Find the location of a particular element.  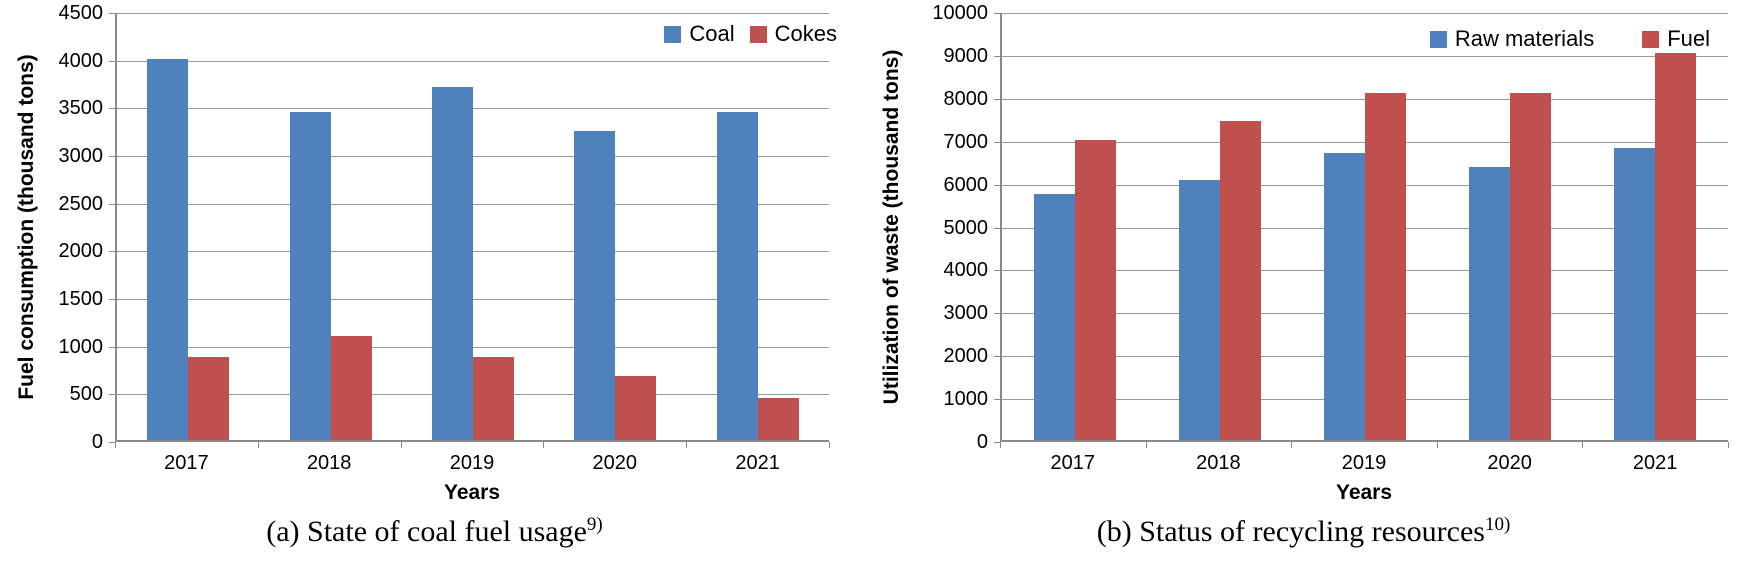

bar-fuel-2018 is located at coordinates (1240, 280).